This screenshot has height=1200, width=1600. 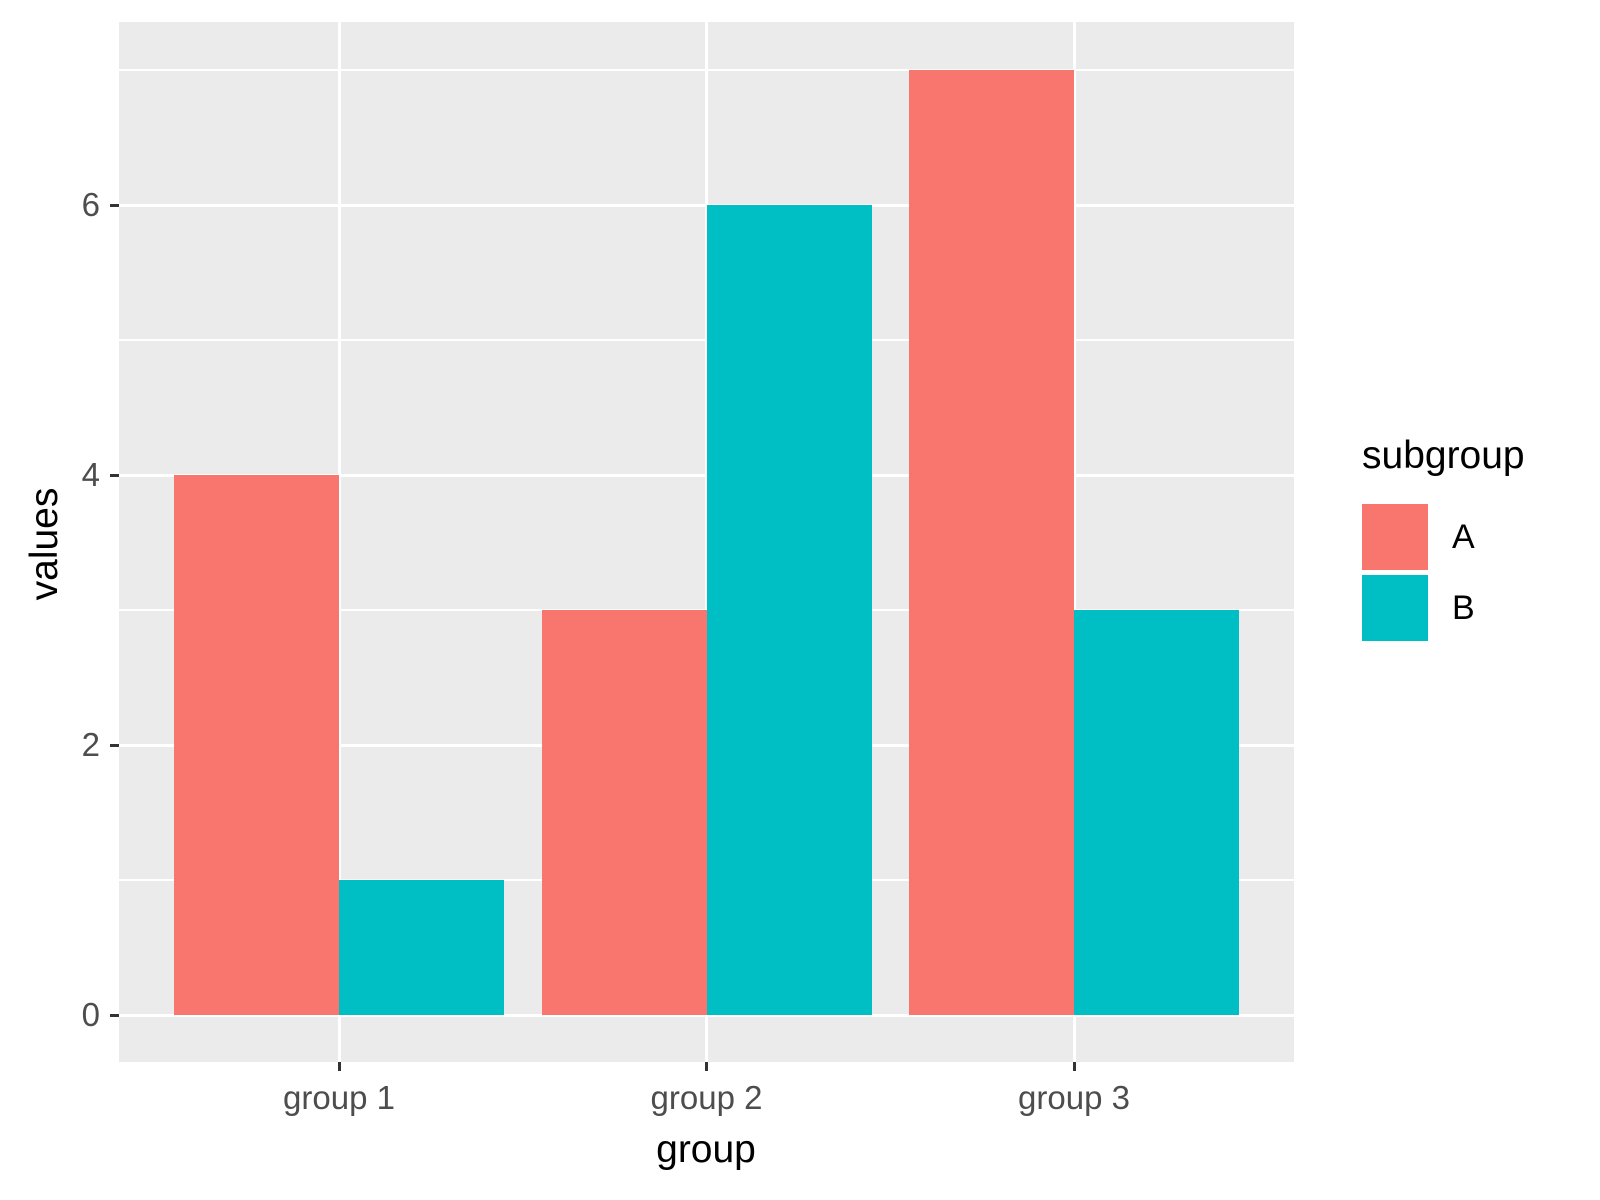 What do you see at coordinates (1463, 607) in the screenshot?
I see `legend-label: B` at bounding box center [1463, 607].